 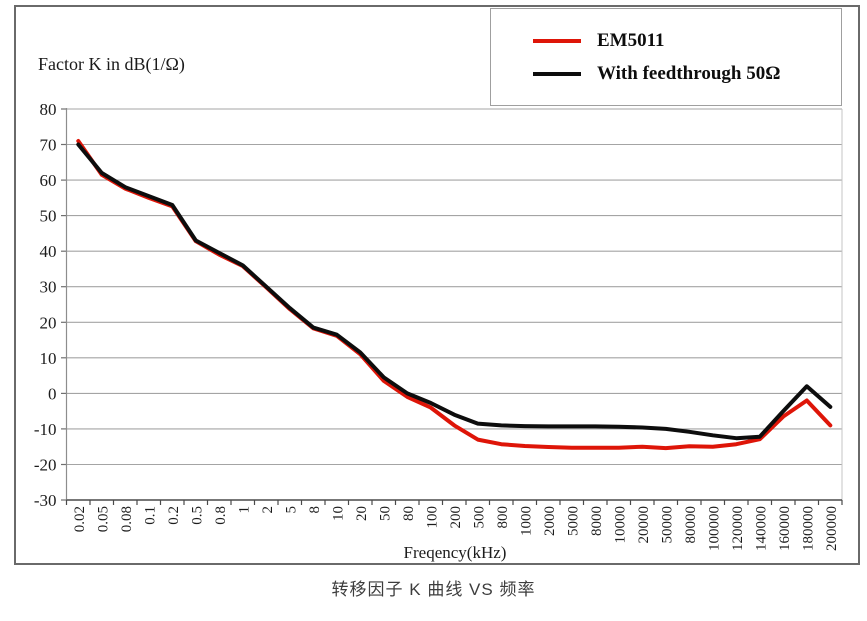 What do you see at coordinates (808, 528) in the screenshot?
I see `svg-text: 180000` at bounding box center [808, 528].